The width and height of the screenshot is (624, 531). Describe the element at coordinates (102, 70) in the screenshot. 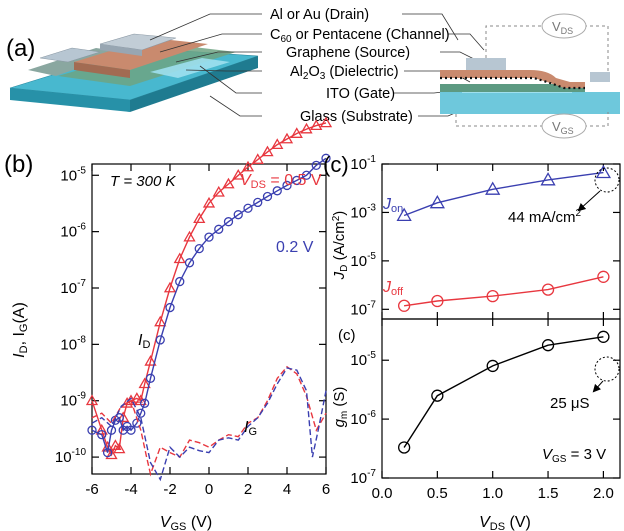

I see `channel-layer-front` at that location.